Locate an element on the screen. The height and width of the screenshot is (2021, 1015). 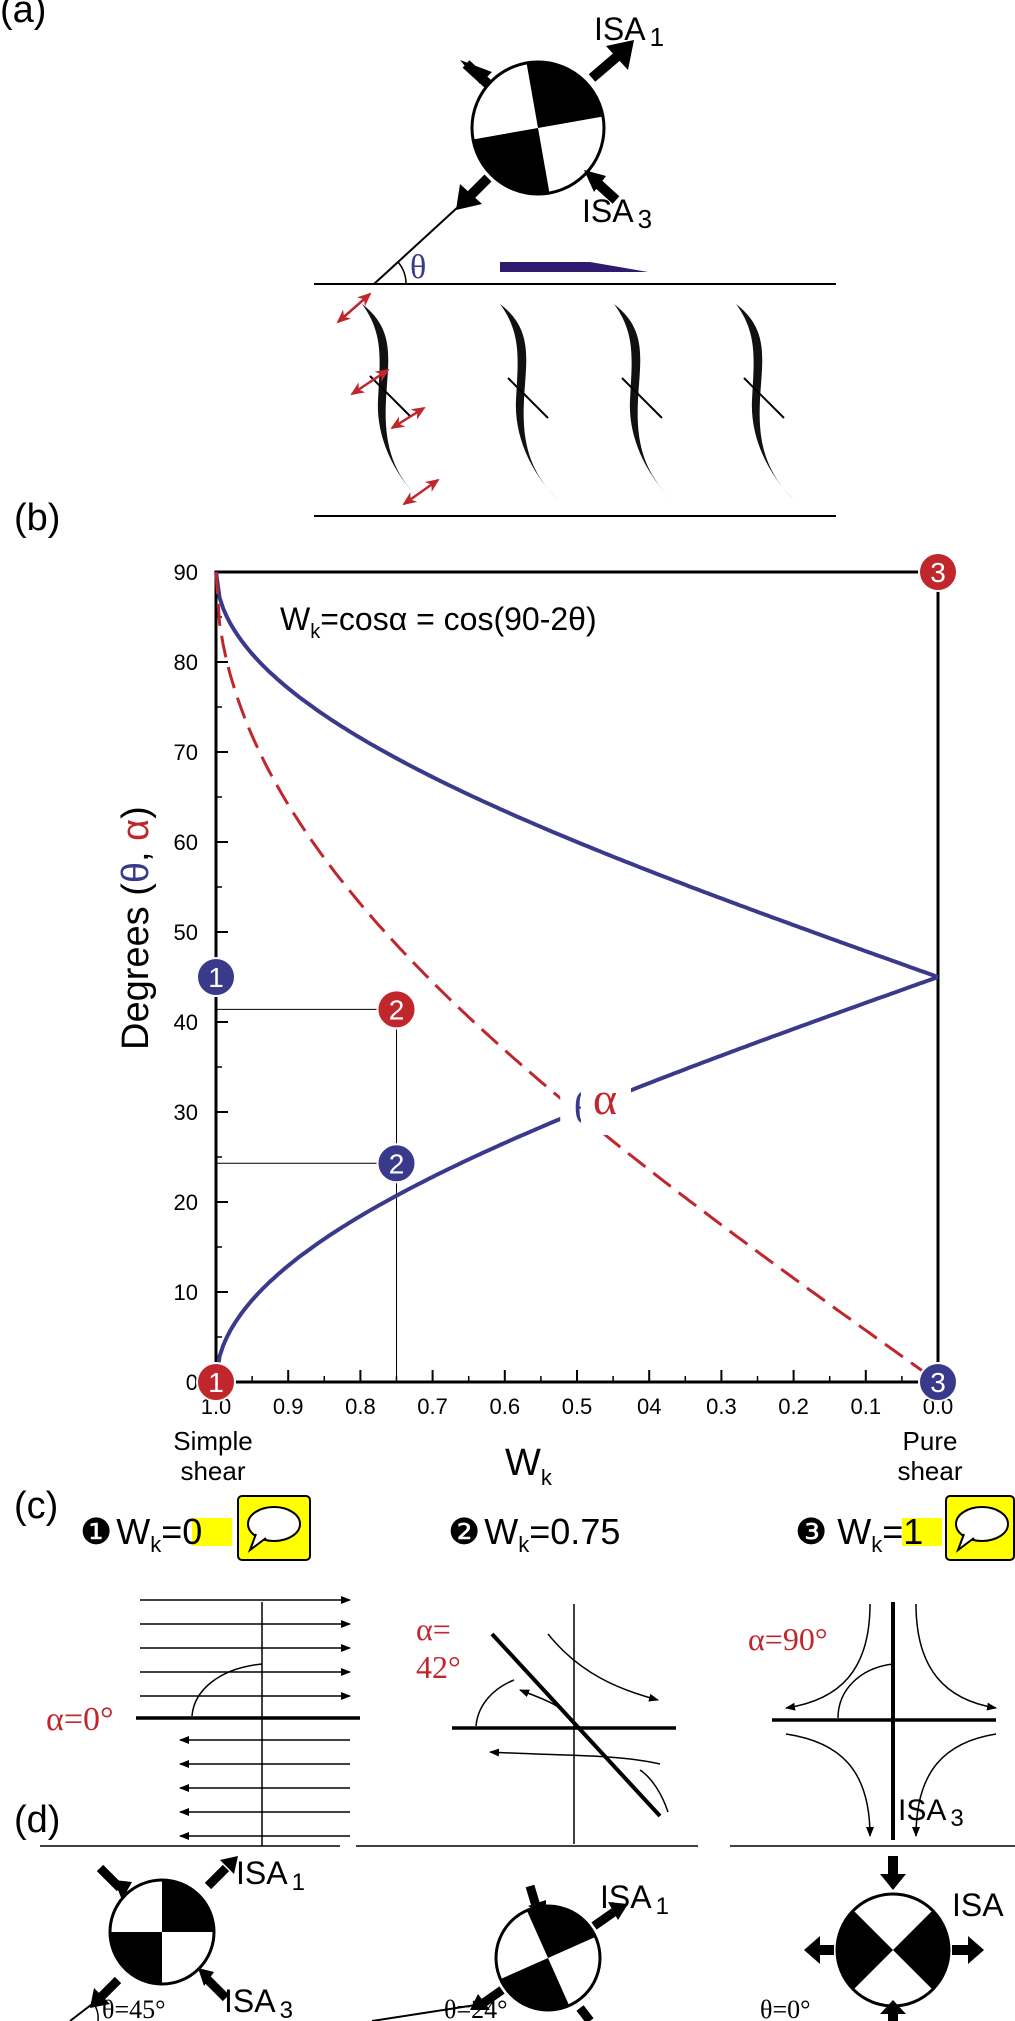
header-2: ❷ Wk=0.75 is located at coordinates (534, 1534).